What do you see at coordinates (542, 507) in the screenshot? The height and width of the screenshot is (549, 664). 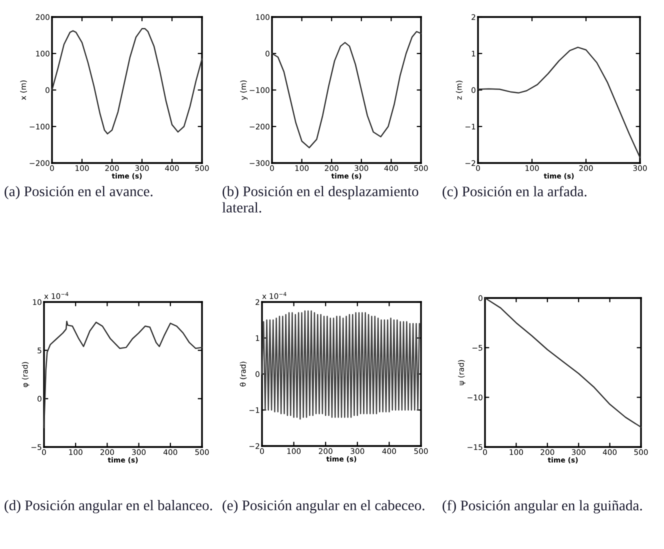 I see `text: (f) Posición angular en la guiñada.` at bounding box center [542, 507].